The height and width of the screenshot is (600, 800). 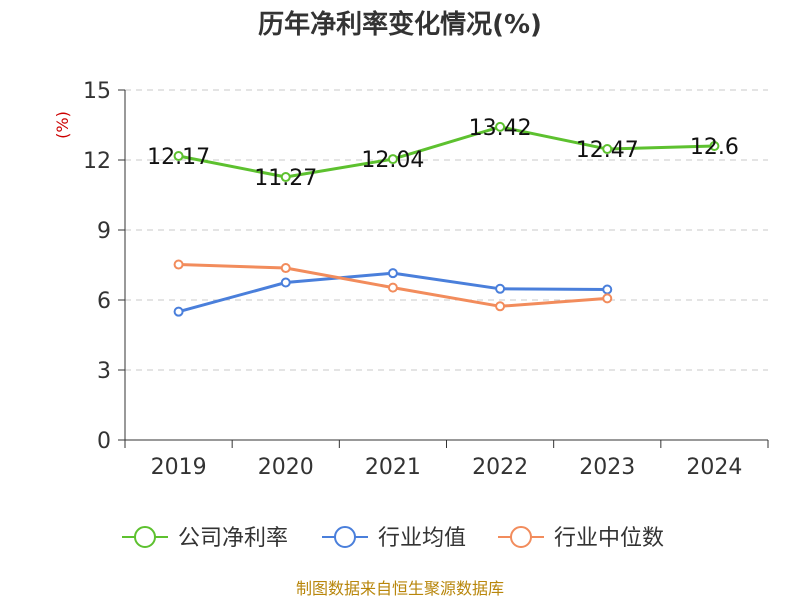 I want to click on y-tick-label: 12, so click(x=97, y=161).